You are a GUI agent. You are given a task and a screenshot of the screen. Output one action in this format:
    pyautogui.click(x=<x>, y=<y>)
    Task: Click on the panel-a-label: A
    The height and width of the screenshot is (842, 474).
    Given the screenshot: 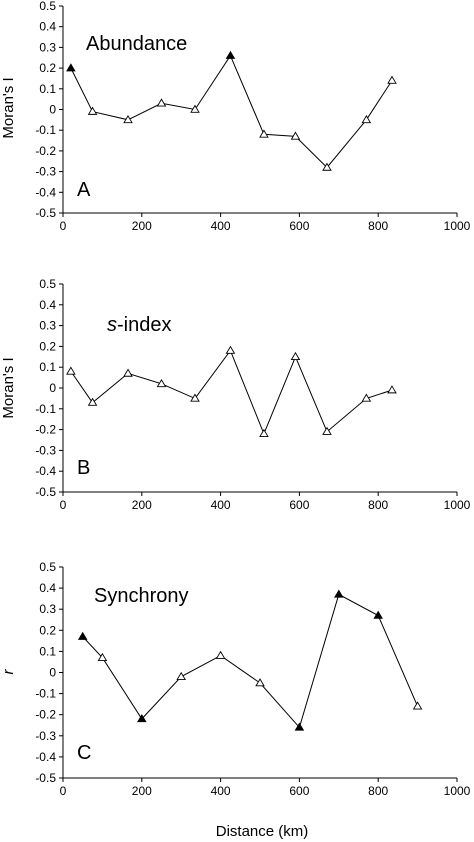 What is the action you would take?
    pyautogui.click(x=84, y=190)
    